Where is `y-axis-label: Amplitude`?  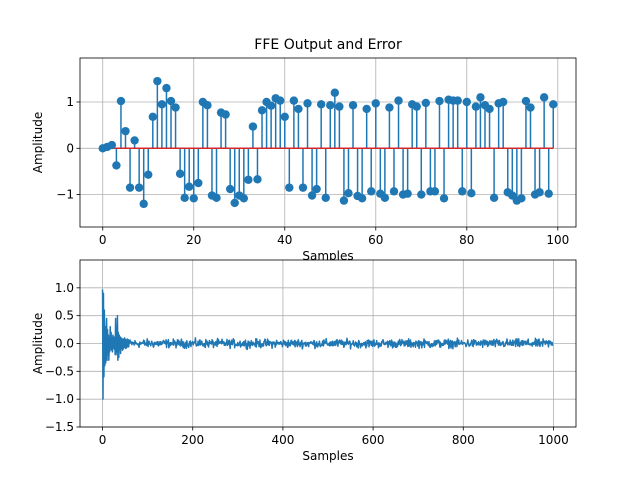
y-axis-label: Amplitude is located at coordinates (38, 143).